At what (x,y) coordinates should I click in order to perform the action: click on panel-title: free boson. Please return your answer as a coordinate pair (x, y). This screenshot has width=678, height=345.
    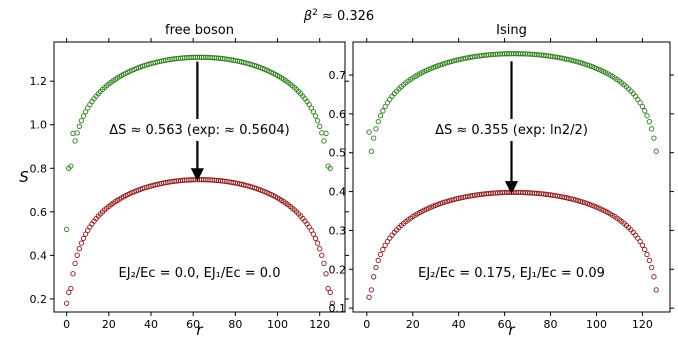
    Looking at the image, I should click on (199, 30).